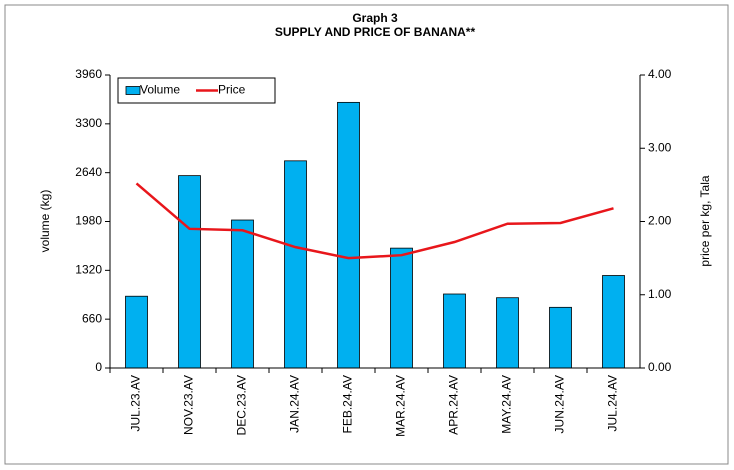 The width and height of the screenshot is (734, 470). I want to click on x-tick-label: MAR.24.AV, so click(401, 406).